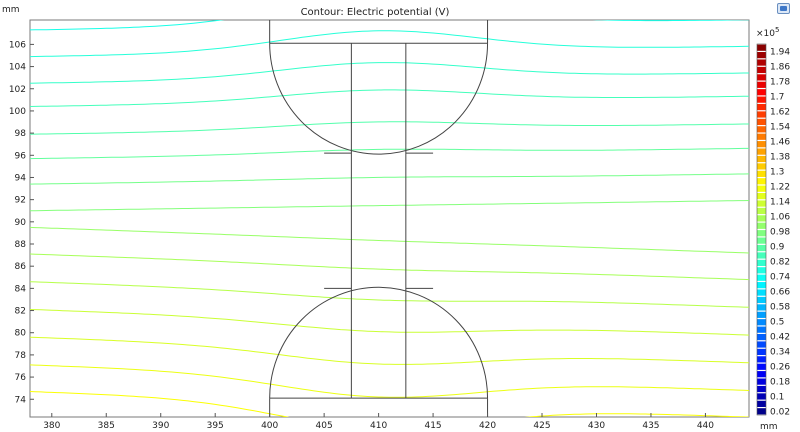 The width and height of the screenshot is (800, 432). I want to click on y-tick-label: 98, so click(21, 134).